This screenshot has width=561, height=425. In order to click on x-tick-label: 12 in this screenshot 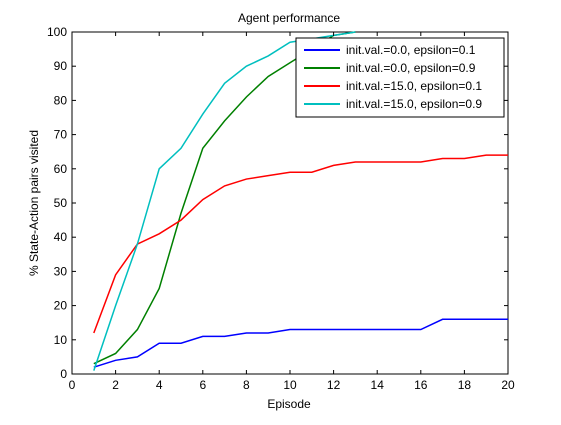, I will do `click(334, 385)`.